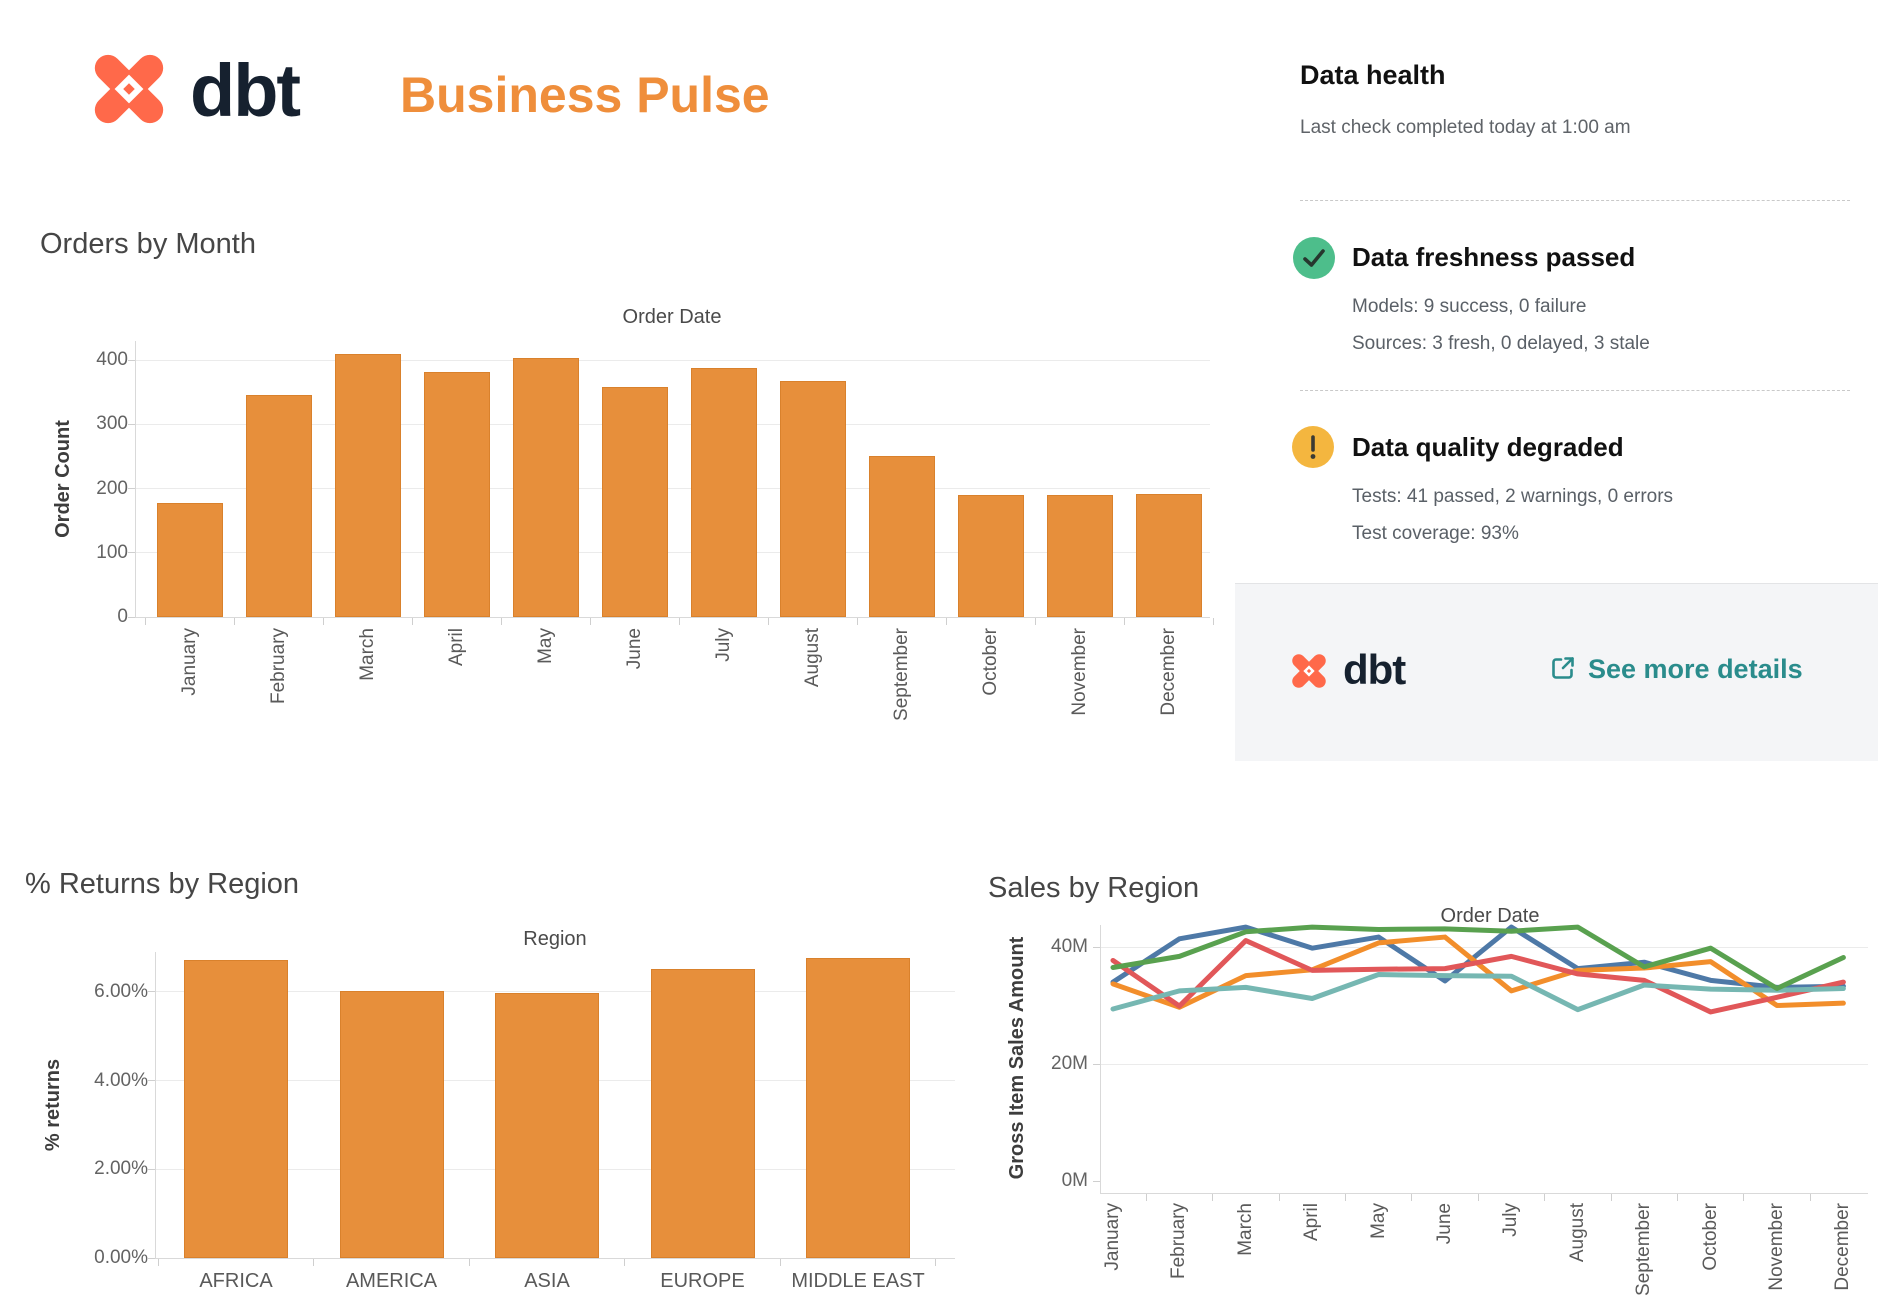 This screenshot has height=1312, width=1878. What do you see at coordinates (1373, 75) in the screenshot?
I see `data-health-title: Data health` at bounding box center [1373, 75].